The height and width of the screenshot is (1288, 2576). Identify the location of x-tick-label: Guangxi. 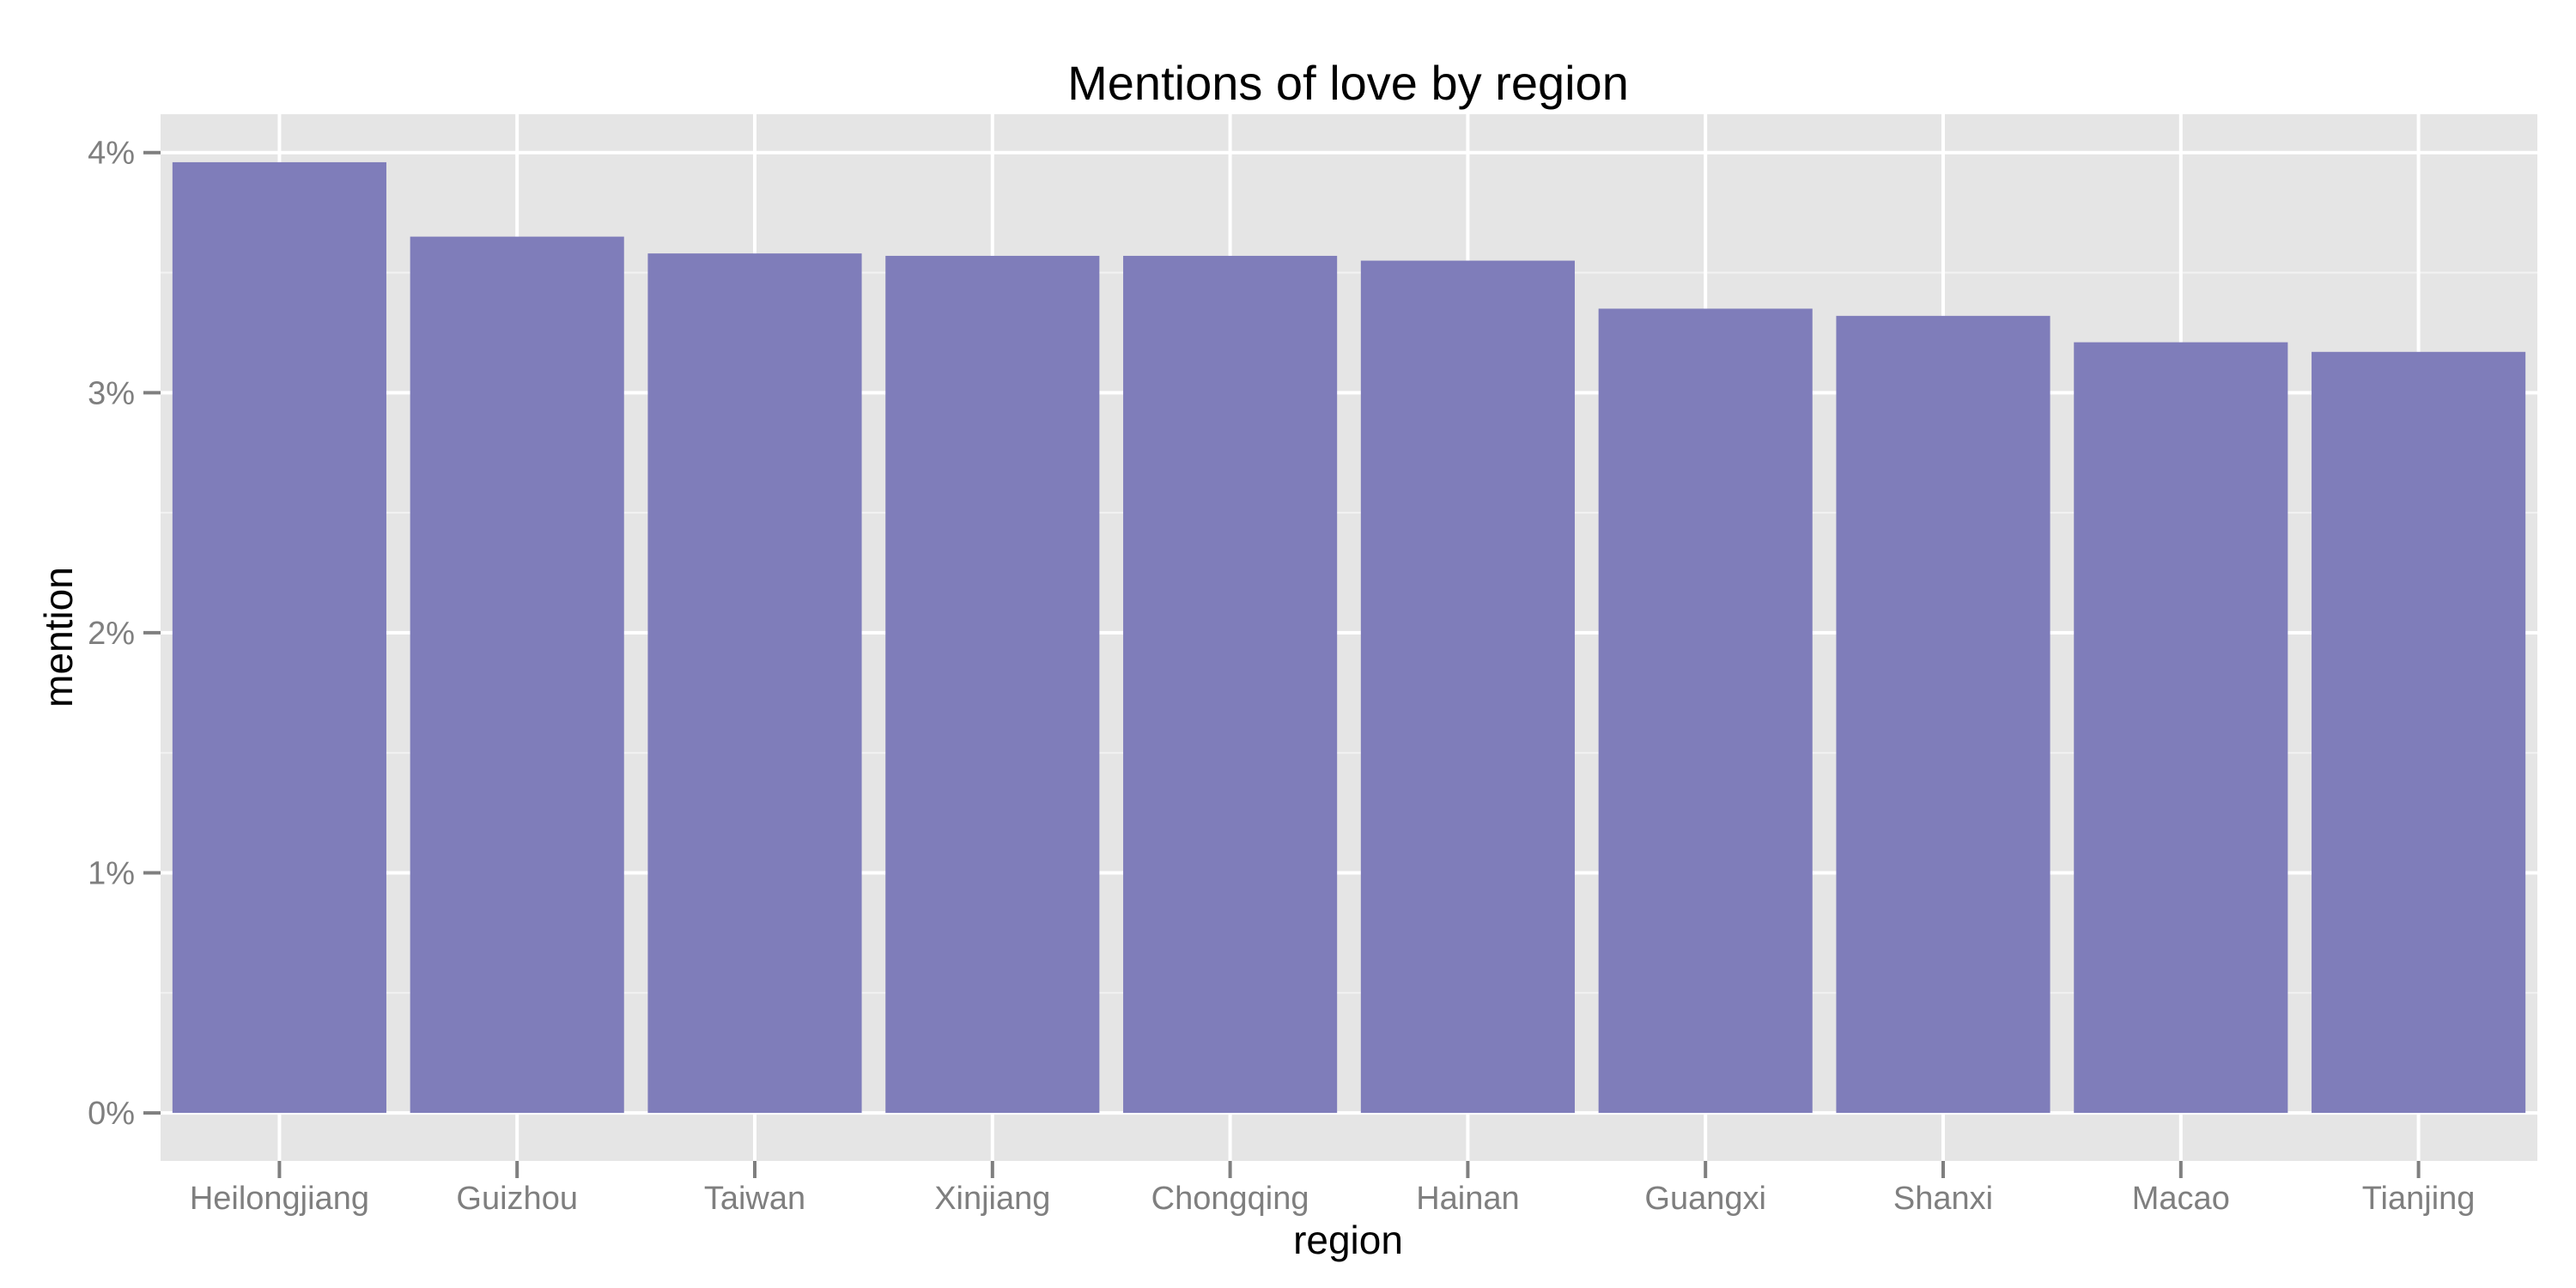
(1705, 1199).